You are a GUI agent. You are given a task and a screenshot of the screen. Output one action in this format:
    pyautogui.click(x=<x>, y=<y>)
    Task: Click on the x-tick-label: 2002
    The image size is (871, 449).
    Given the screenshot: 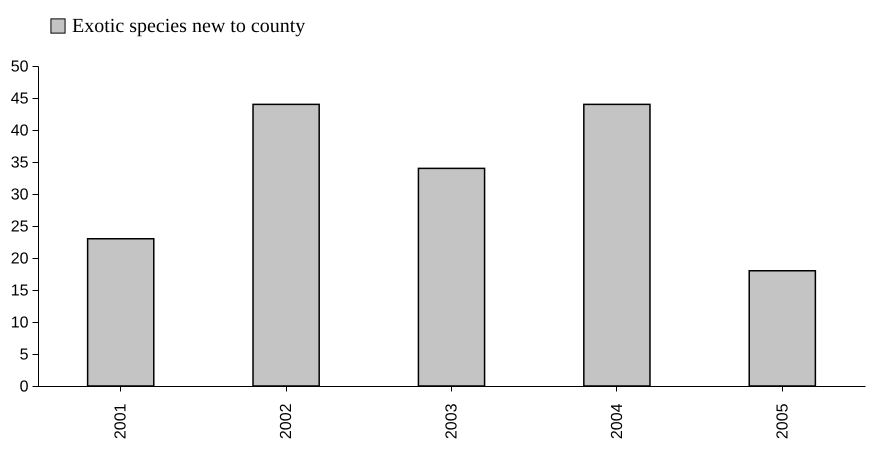 What is the action you would take?
    pyautogui.click(x=287, y=421)
    